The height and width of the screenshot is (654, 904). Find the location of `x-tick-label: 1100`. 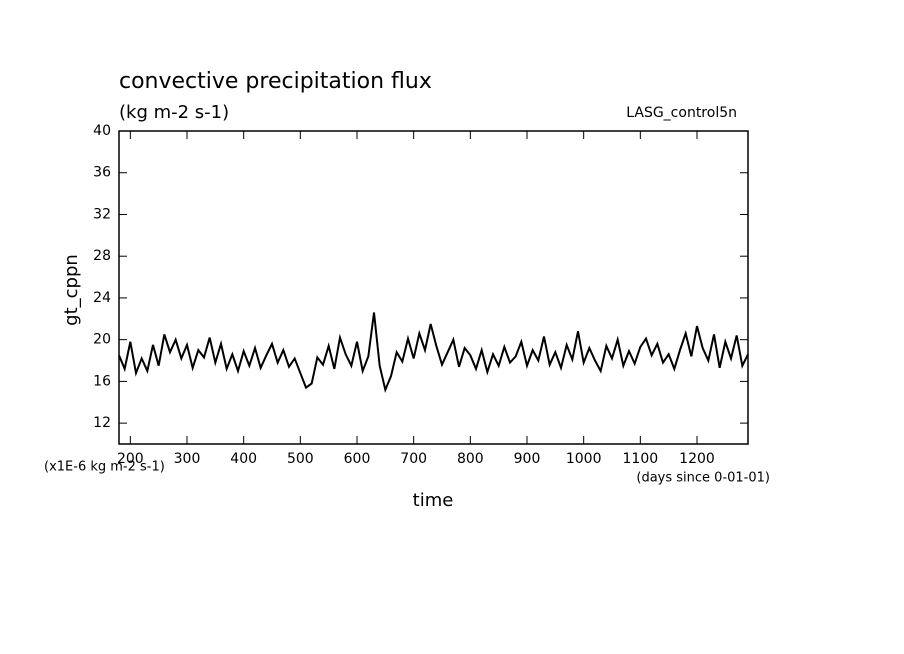

x-tick-label: 1100 is located at coordinates (641, 459).